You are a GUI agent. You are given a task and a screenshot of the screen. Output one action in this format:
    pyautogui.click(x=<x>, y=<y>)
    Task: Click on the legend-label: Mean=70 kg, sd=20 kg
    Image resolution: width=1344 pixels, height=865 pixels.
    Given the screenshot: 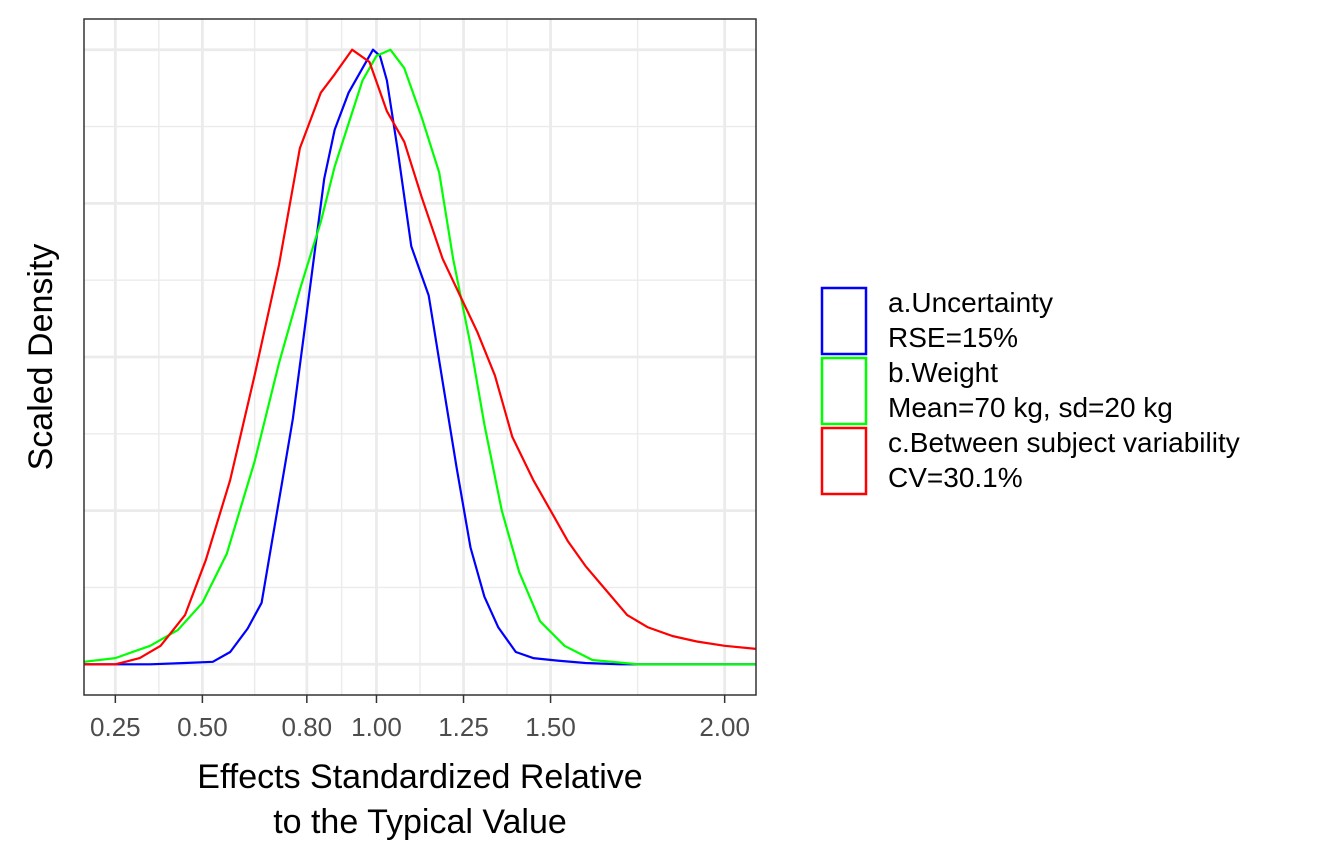 What is the action you would take?
    pyautogui.click(x=1030, y=407)
    